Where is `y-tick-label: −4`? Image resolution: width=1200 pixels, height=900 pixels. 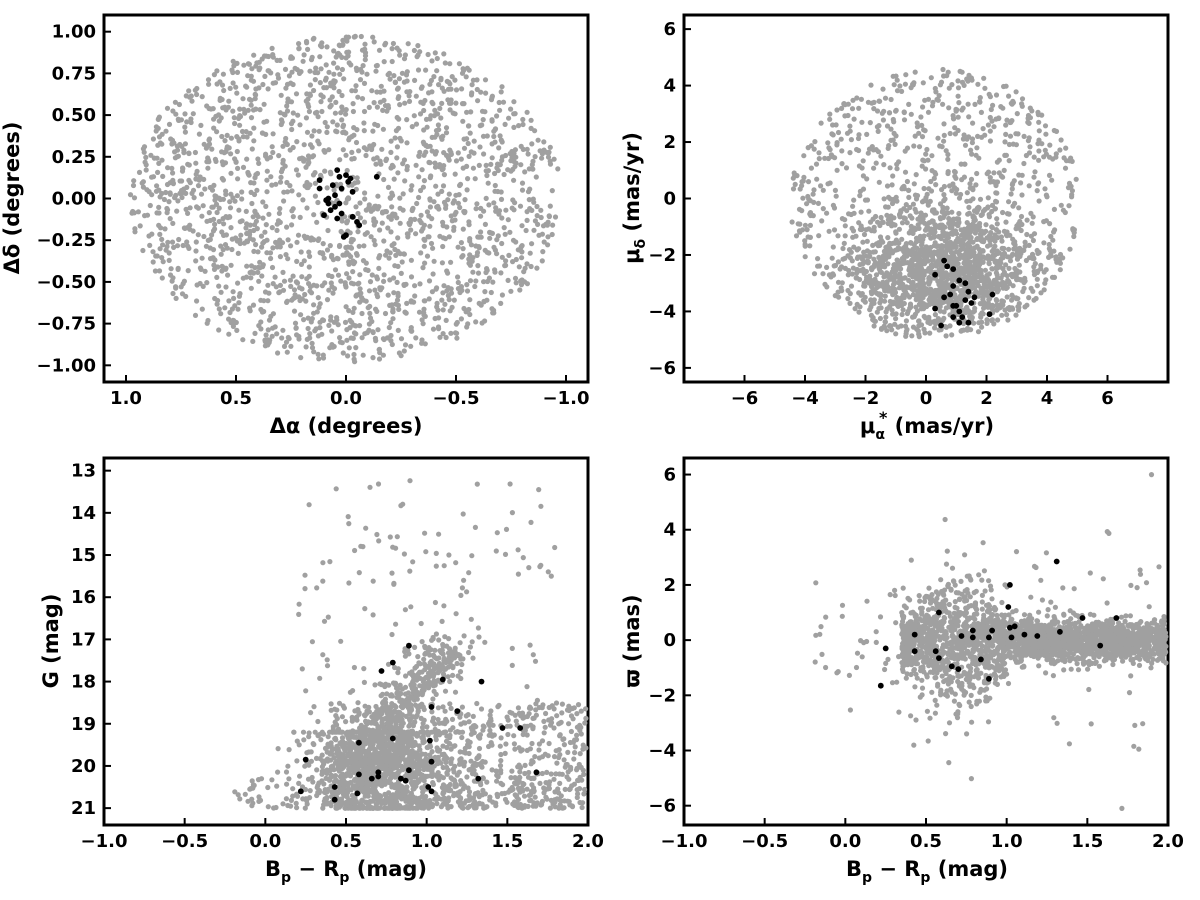
y-tick-label: −4 is located at coordinates (662, 311).